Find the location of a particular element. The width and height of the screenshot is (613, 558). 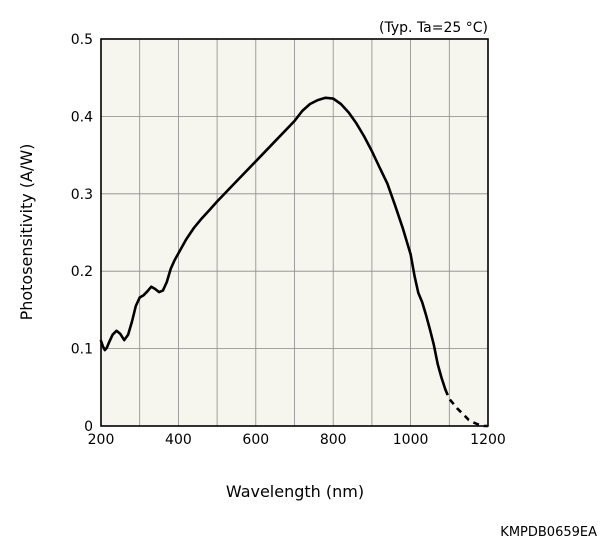

x-tick-label: 800 is located at coordinates (333, 440).